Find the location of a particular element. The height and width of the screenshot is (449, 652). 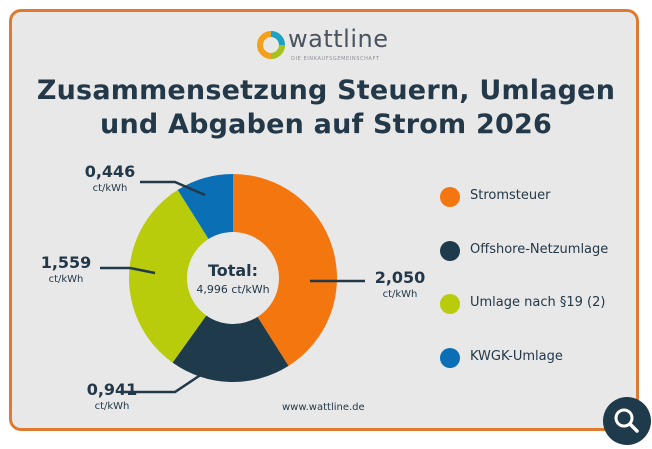

brand-tagline: DIE EINKAUFSGEMEINSCHAFT is located at coordinates (335, 59).